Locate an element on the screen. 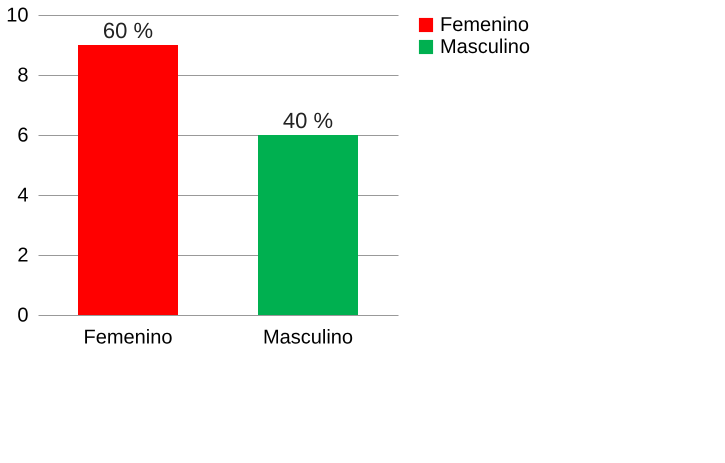  annotation: 60 % is located at coordinates (128, 30).